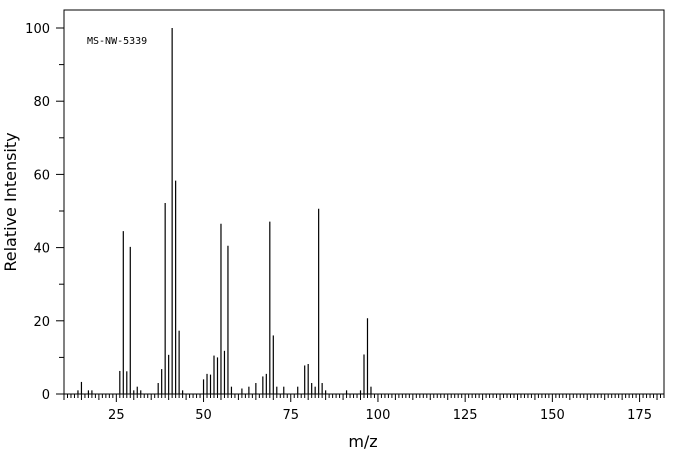  Describe the element at coordinates (117, 41) in the screenshot. I see `spectrum-id-label: MS-NW-5339` at that location.